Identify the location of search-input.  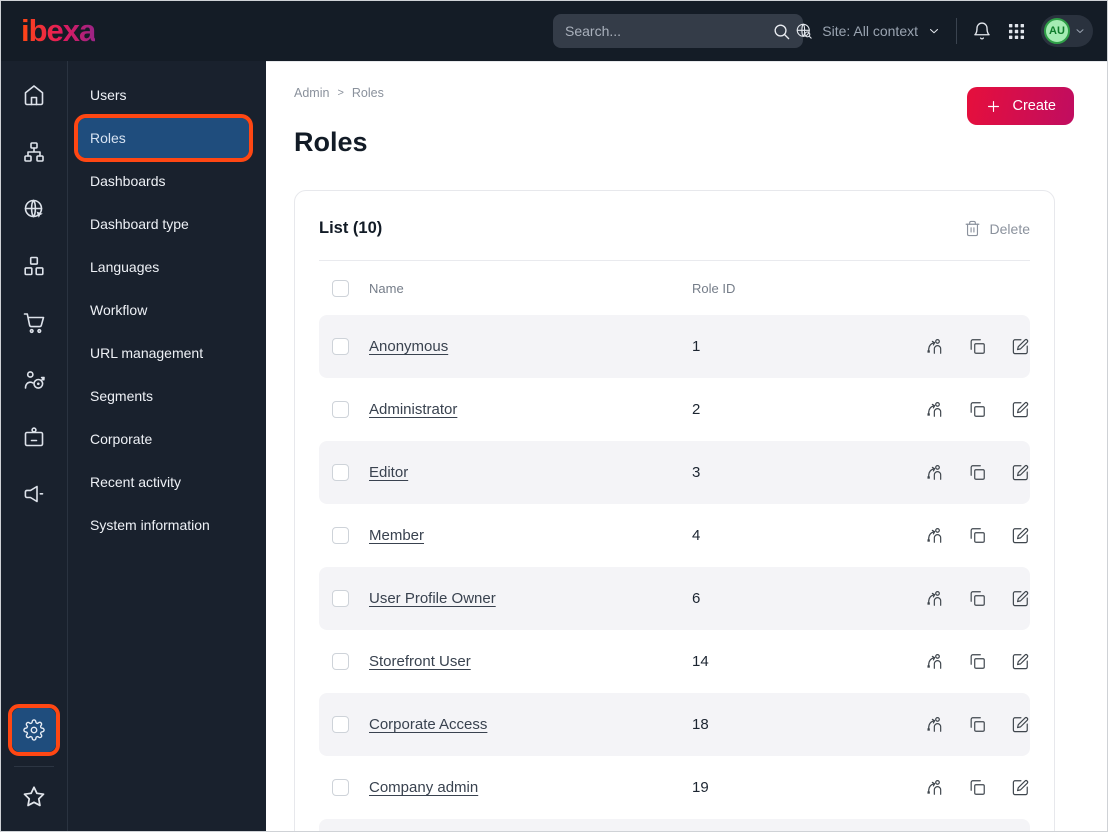
(668, 31).